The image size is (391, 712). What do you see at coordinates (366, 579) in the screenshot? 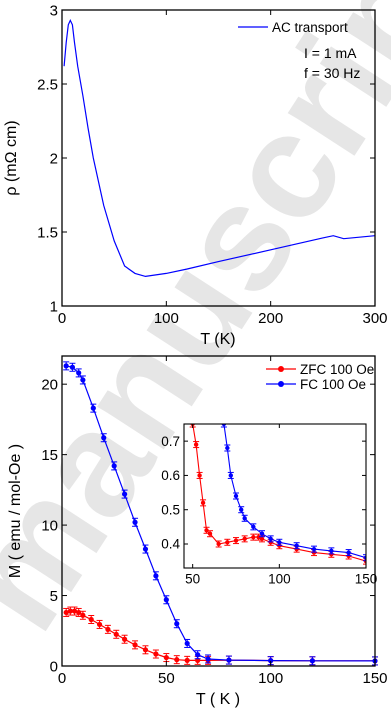
I see `inset-x-tick-label: 150` at bounding box center [366, 579].